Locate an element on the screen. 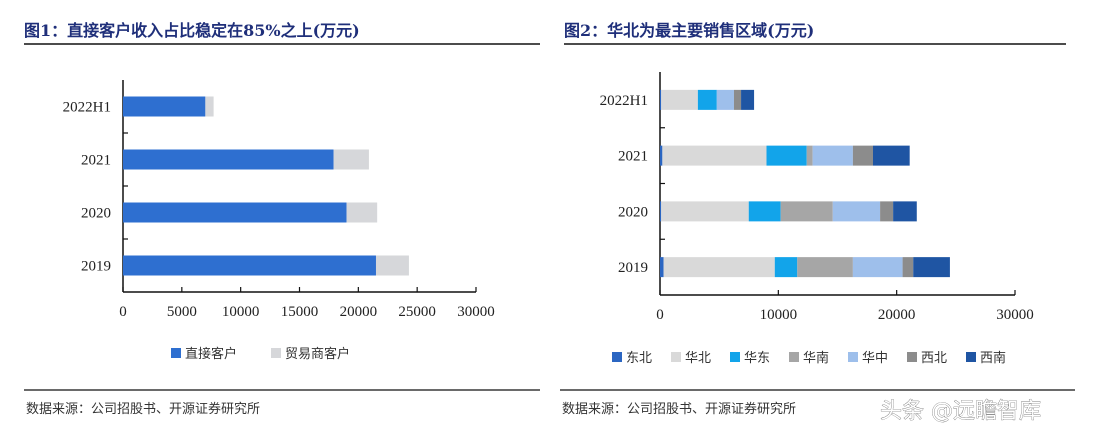 The width and height of the screenshot is (1094, 432). legend-label: 西南 is located at coordinates (993, 358).